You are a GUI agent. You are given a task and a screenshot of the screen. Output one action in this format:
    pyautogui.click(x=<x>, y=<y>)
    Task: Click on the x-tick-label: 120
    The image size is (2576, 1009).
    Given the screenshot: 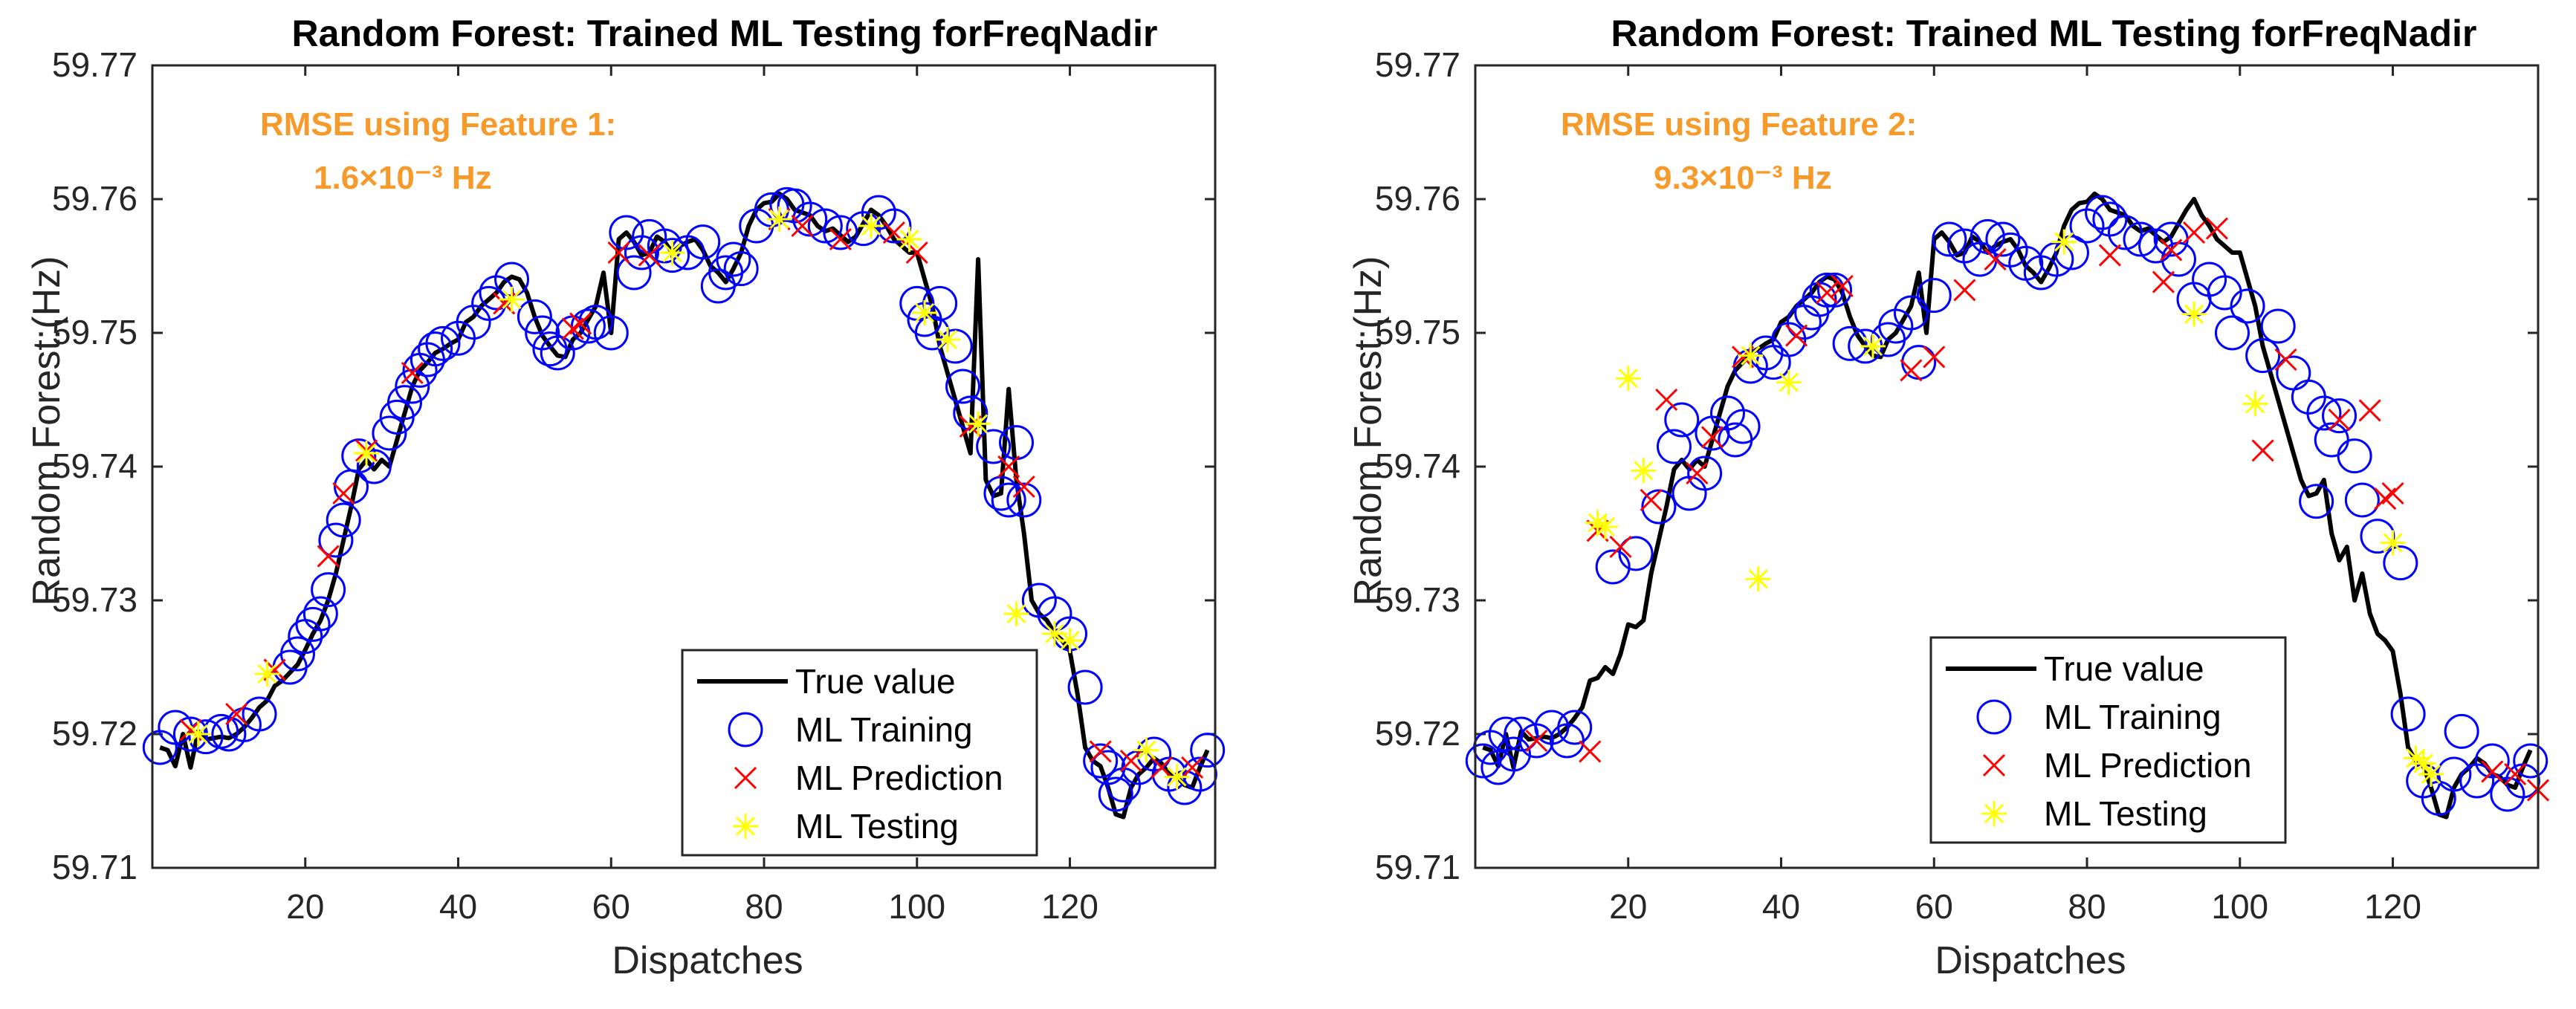 What is the action you would take?
    pyautogui.click(x=2392, y=907)
    